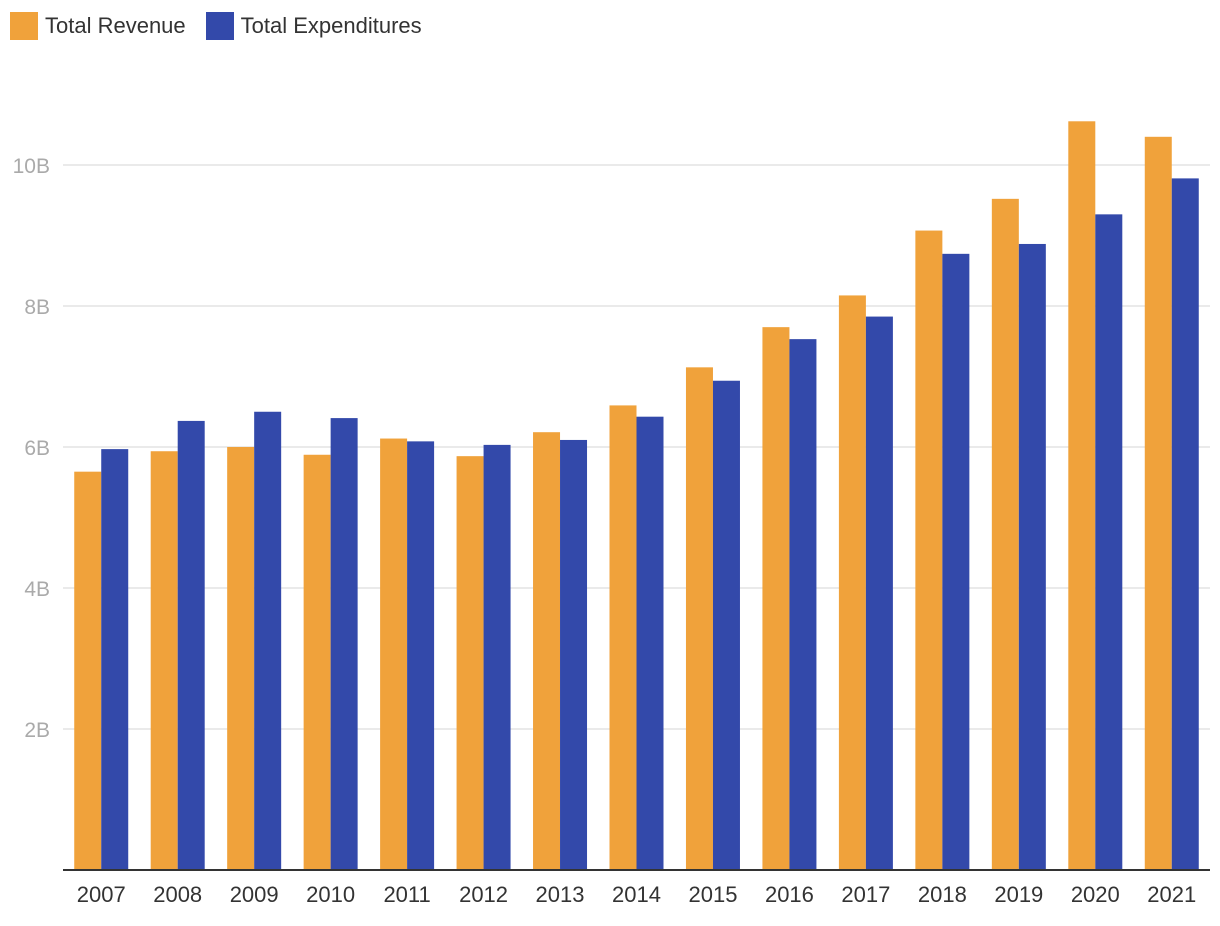  I want to click on bar-total-revenue-2013, so click(547, 651).